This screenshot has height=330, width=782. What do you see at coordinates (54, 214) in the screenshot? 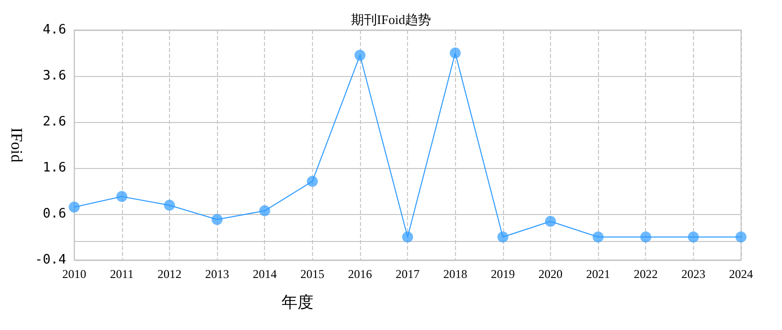
I see `y-tick-label: 0.6` at bounding box center [54, 214].